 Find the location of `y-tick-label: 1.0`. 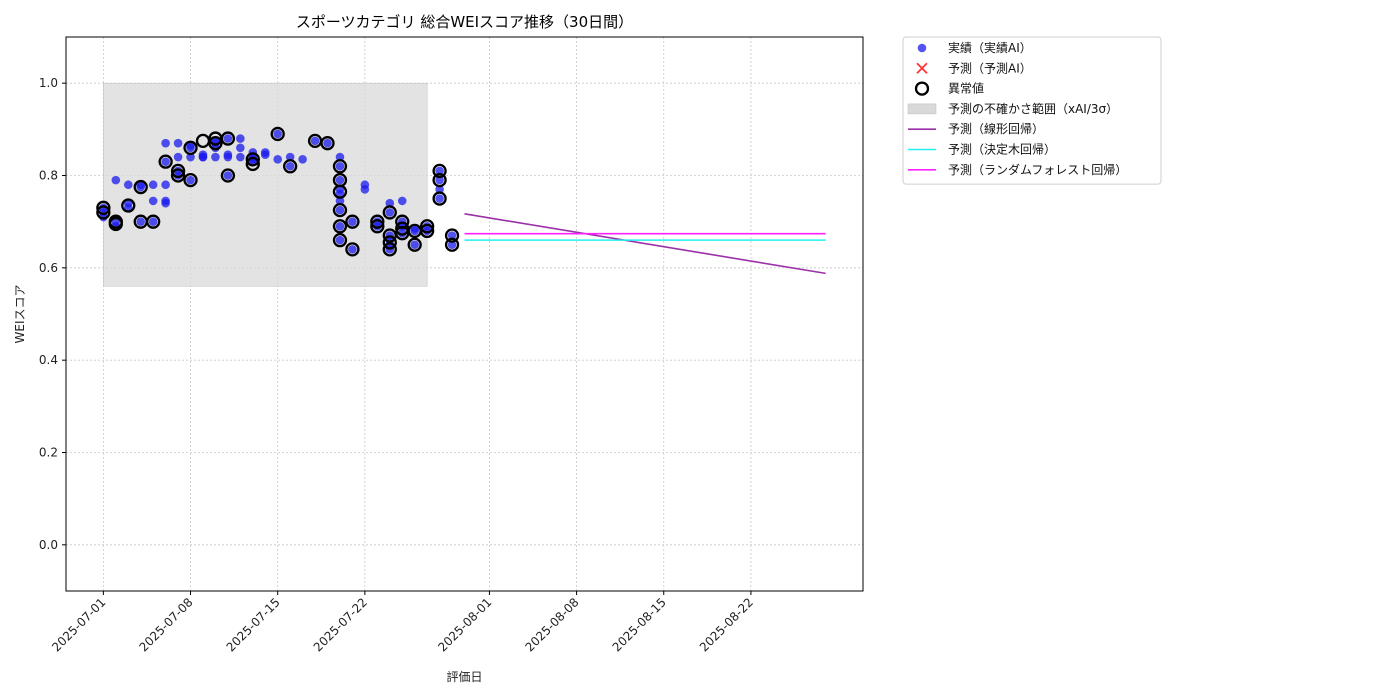

y-tick-label: 1.0 is located at coordinates (48, 83).